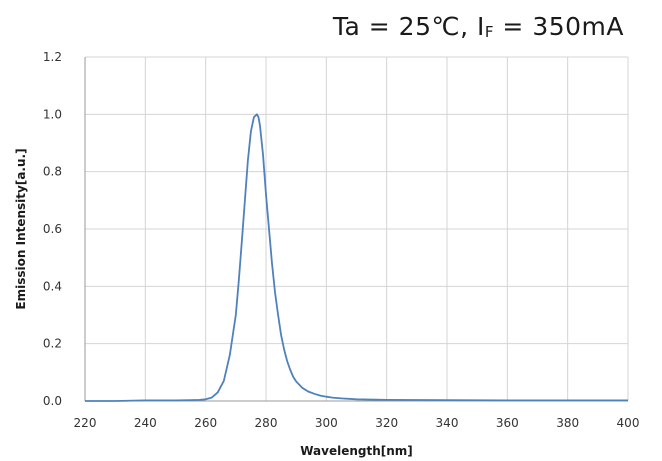 The width and height of the screenshot is (662, 461). Describe the element at coordinates (52, 172) in the screenshot. I see `y-tick-label: 0.8` at that location.